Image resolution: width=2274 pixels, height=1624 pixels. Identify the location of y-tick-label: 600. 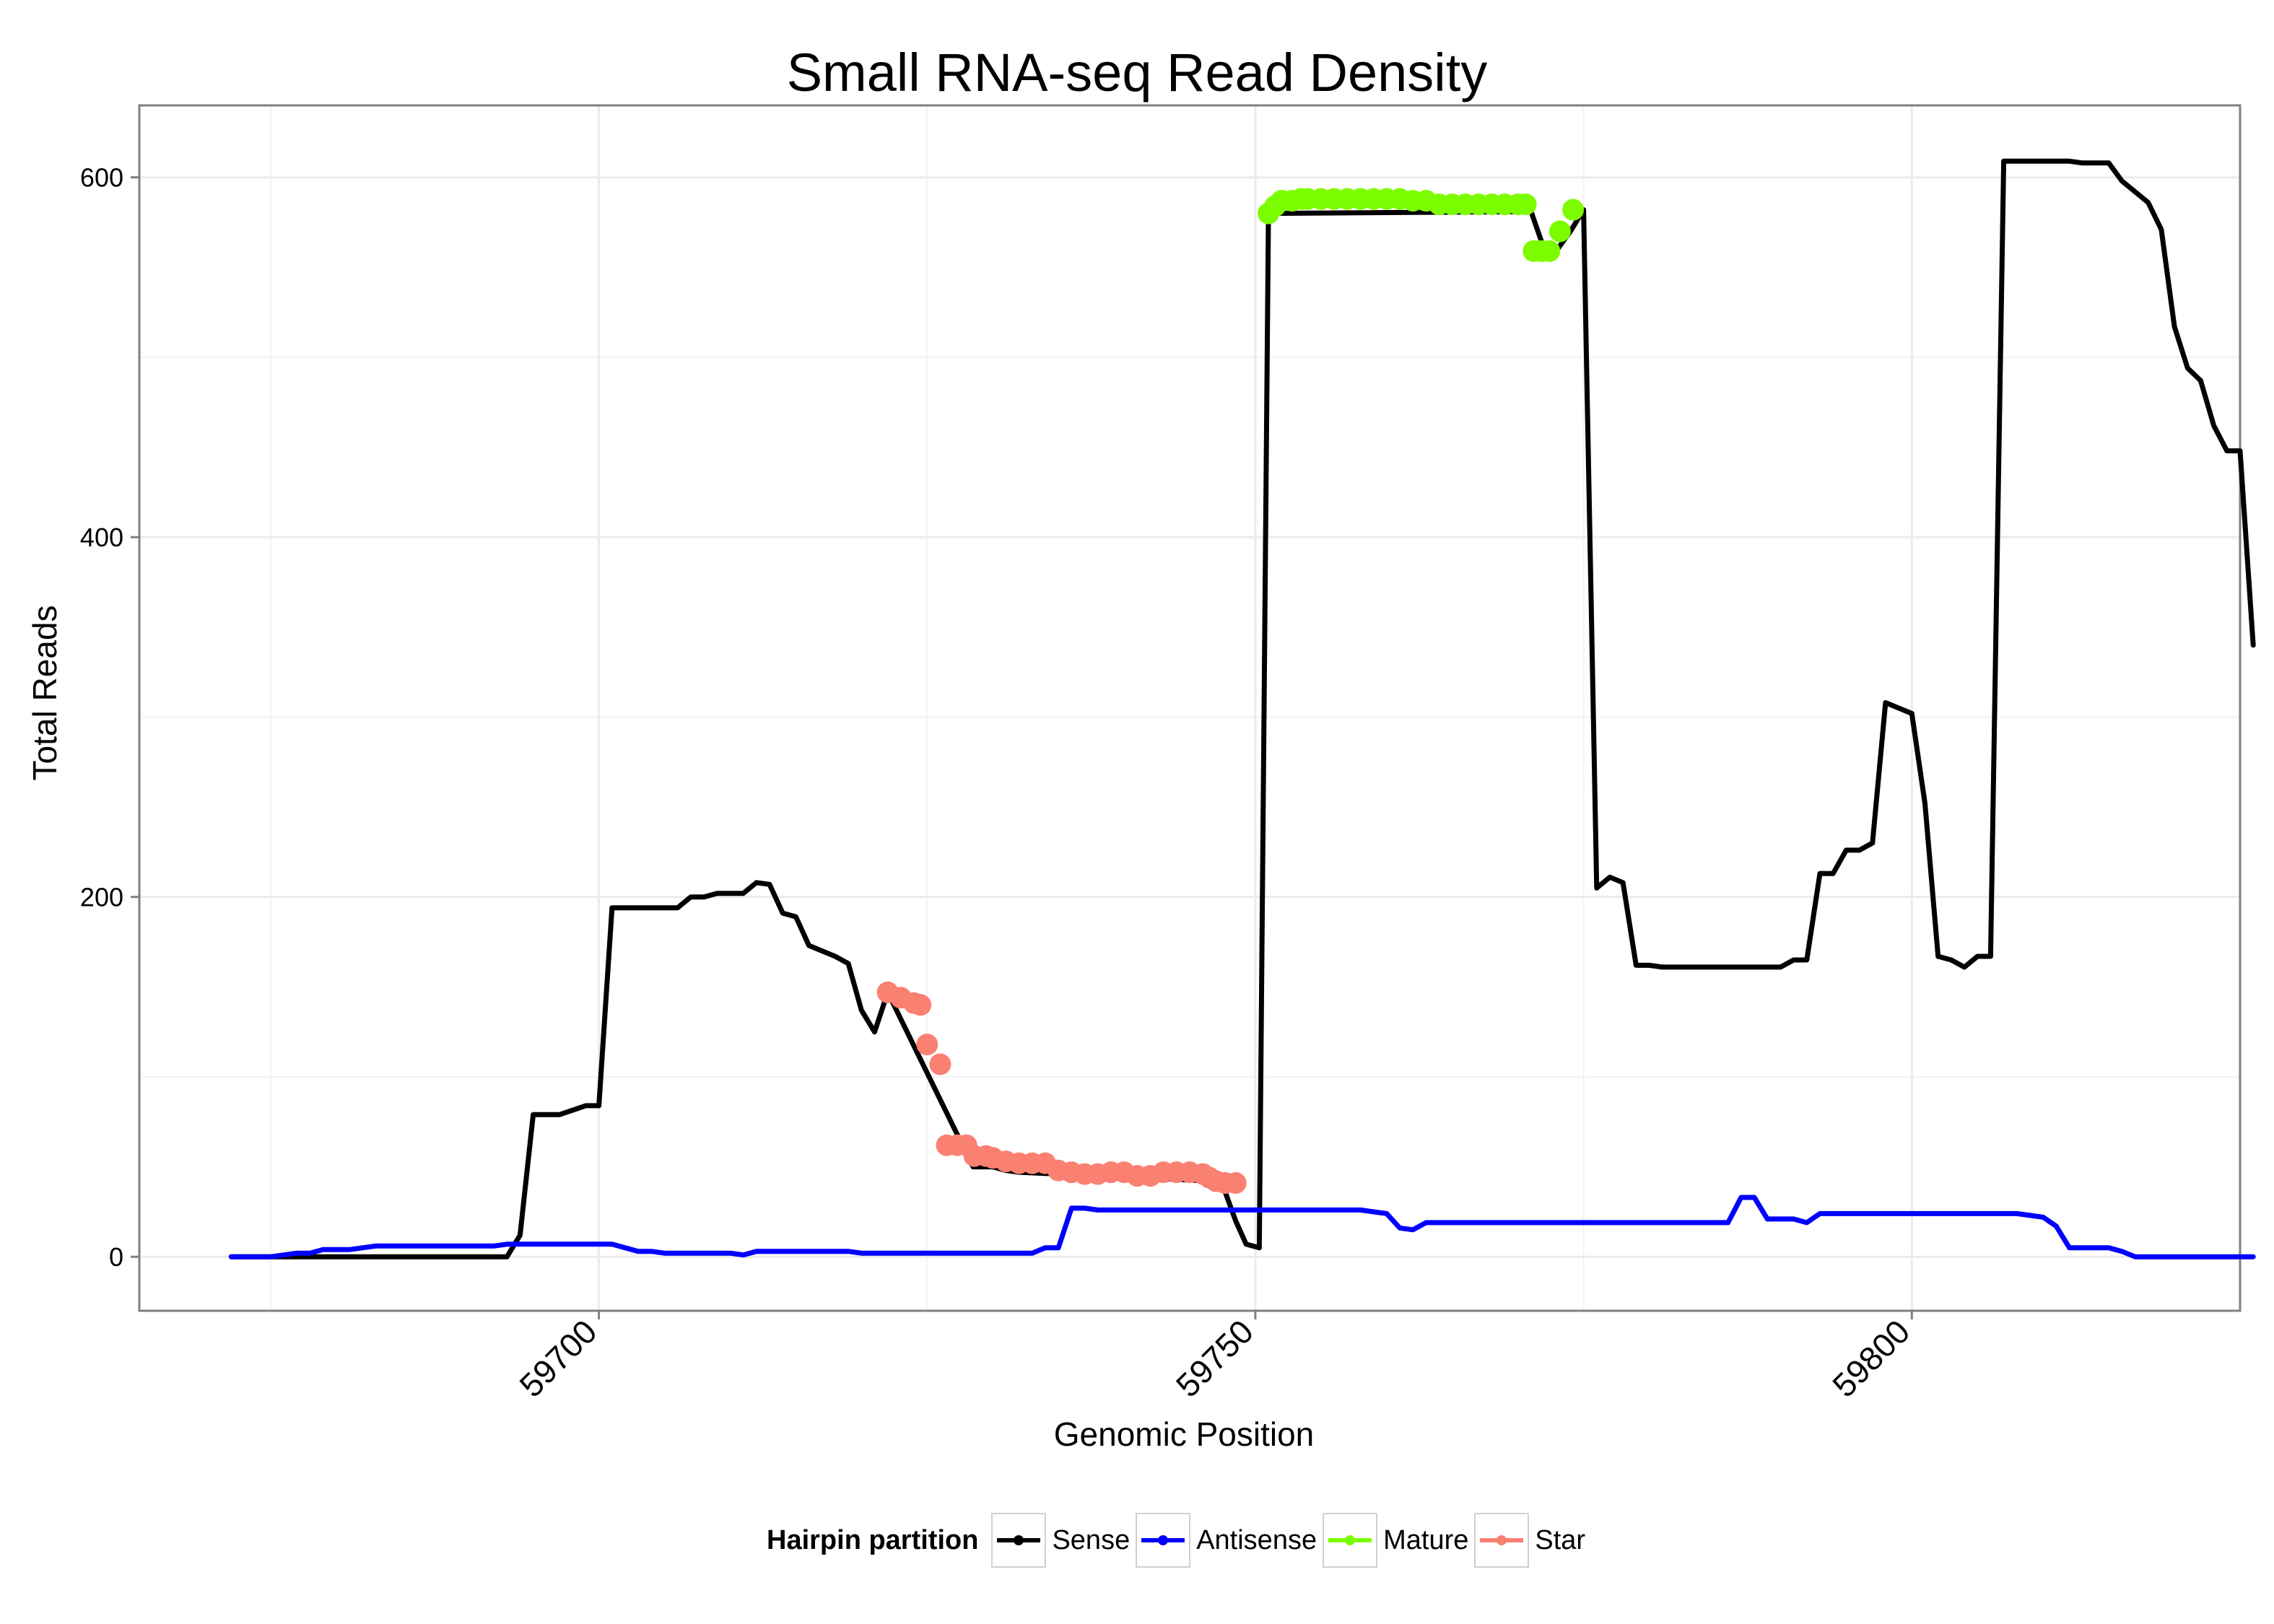
(102, 178).